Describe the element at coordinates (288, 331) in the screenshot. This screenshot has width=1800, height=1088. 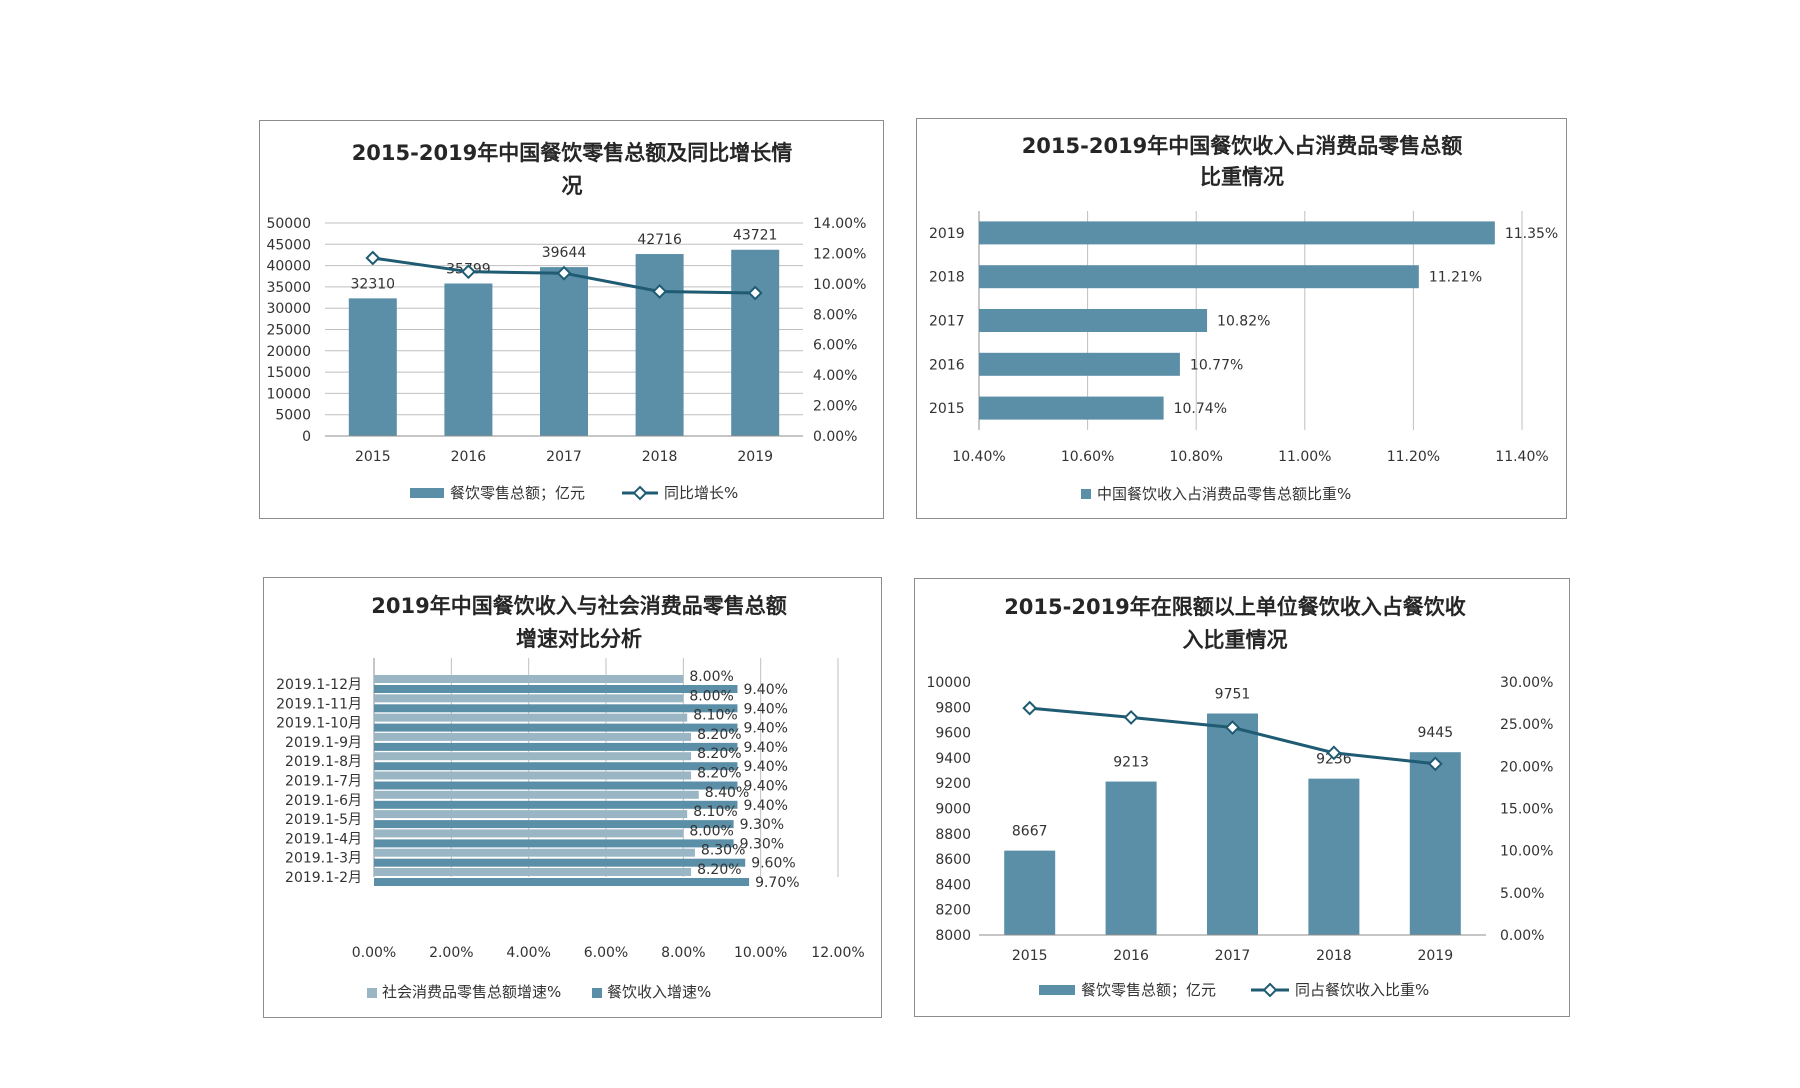
I see `y-tick-label: 25000` at that location.